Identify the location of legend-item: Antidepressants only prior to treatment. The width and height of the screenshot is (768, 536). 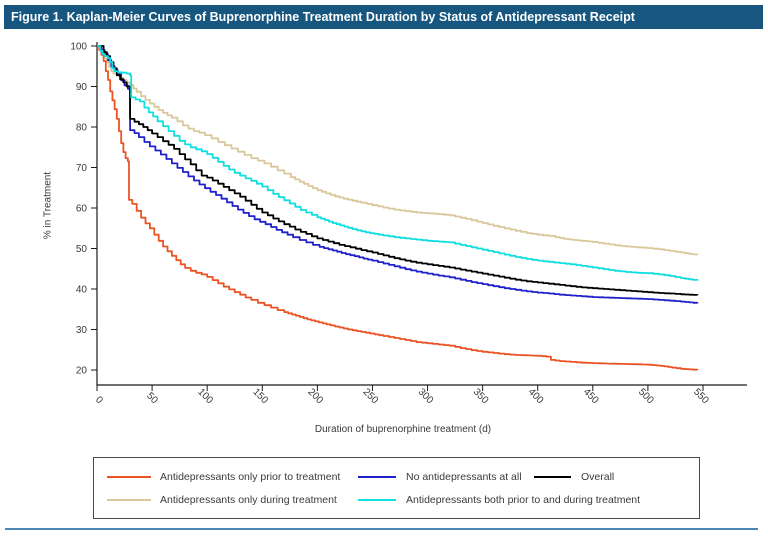
(223, 477).